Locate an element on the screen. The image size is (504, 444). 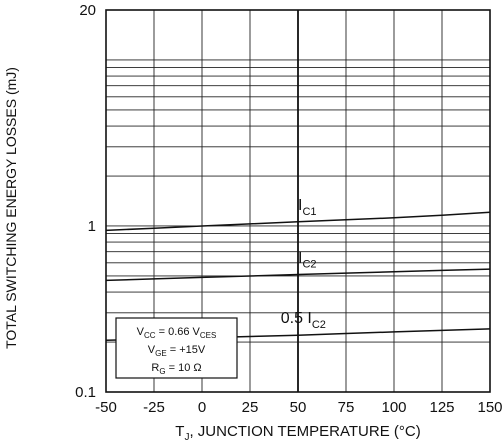
curve-label-1: IC1 is located at coordinates (307, 207).